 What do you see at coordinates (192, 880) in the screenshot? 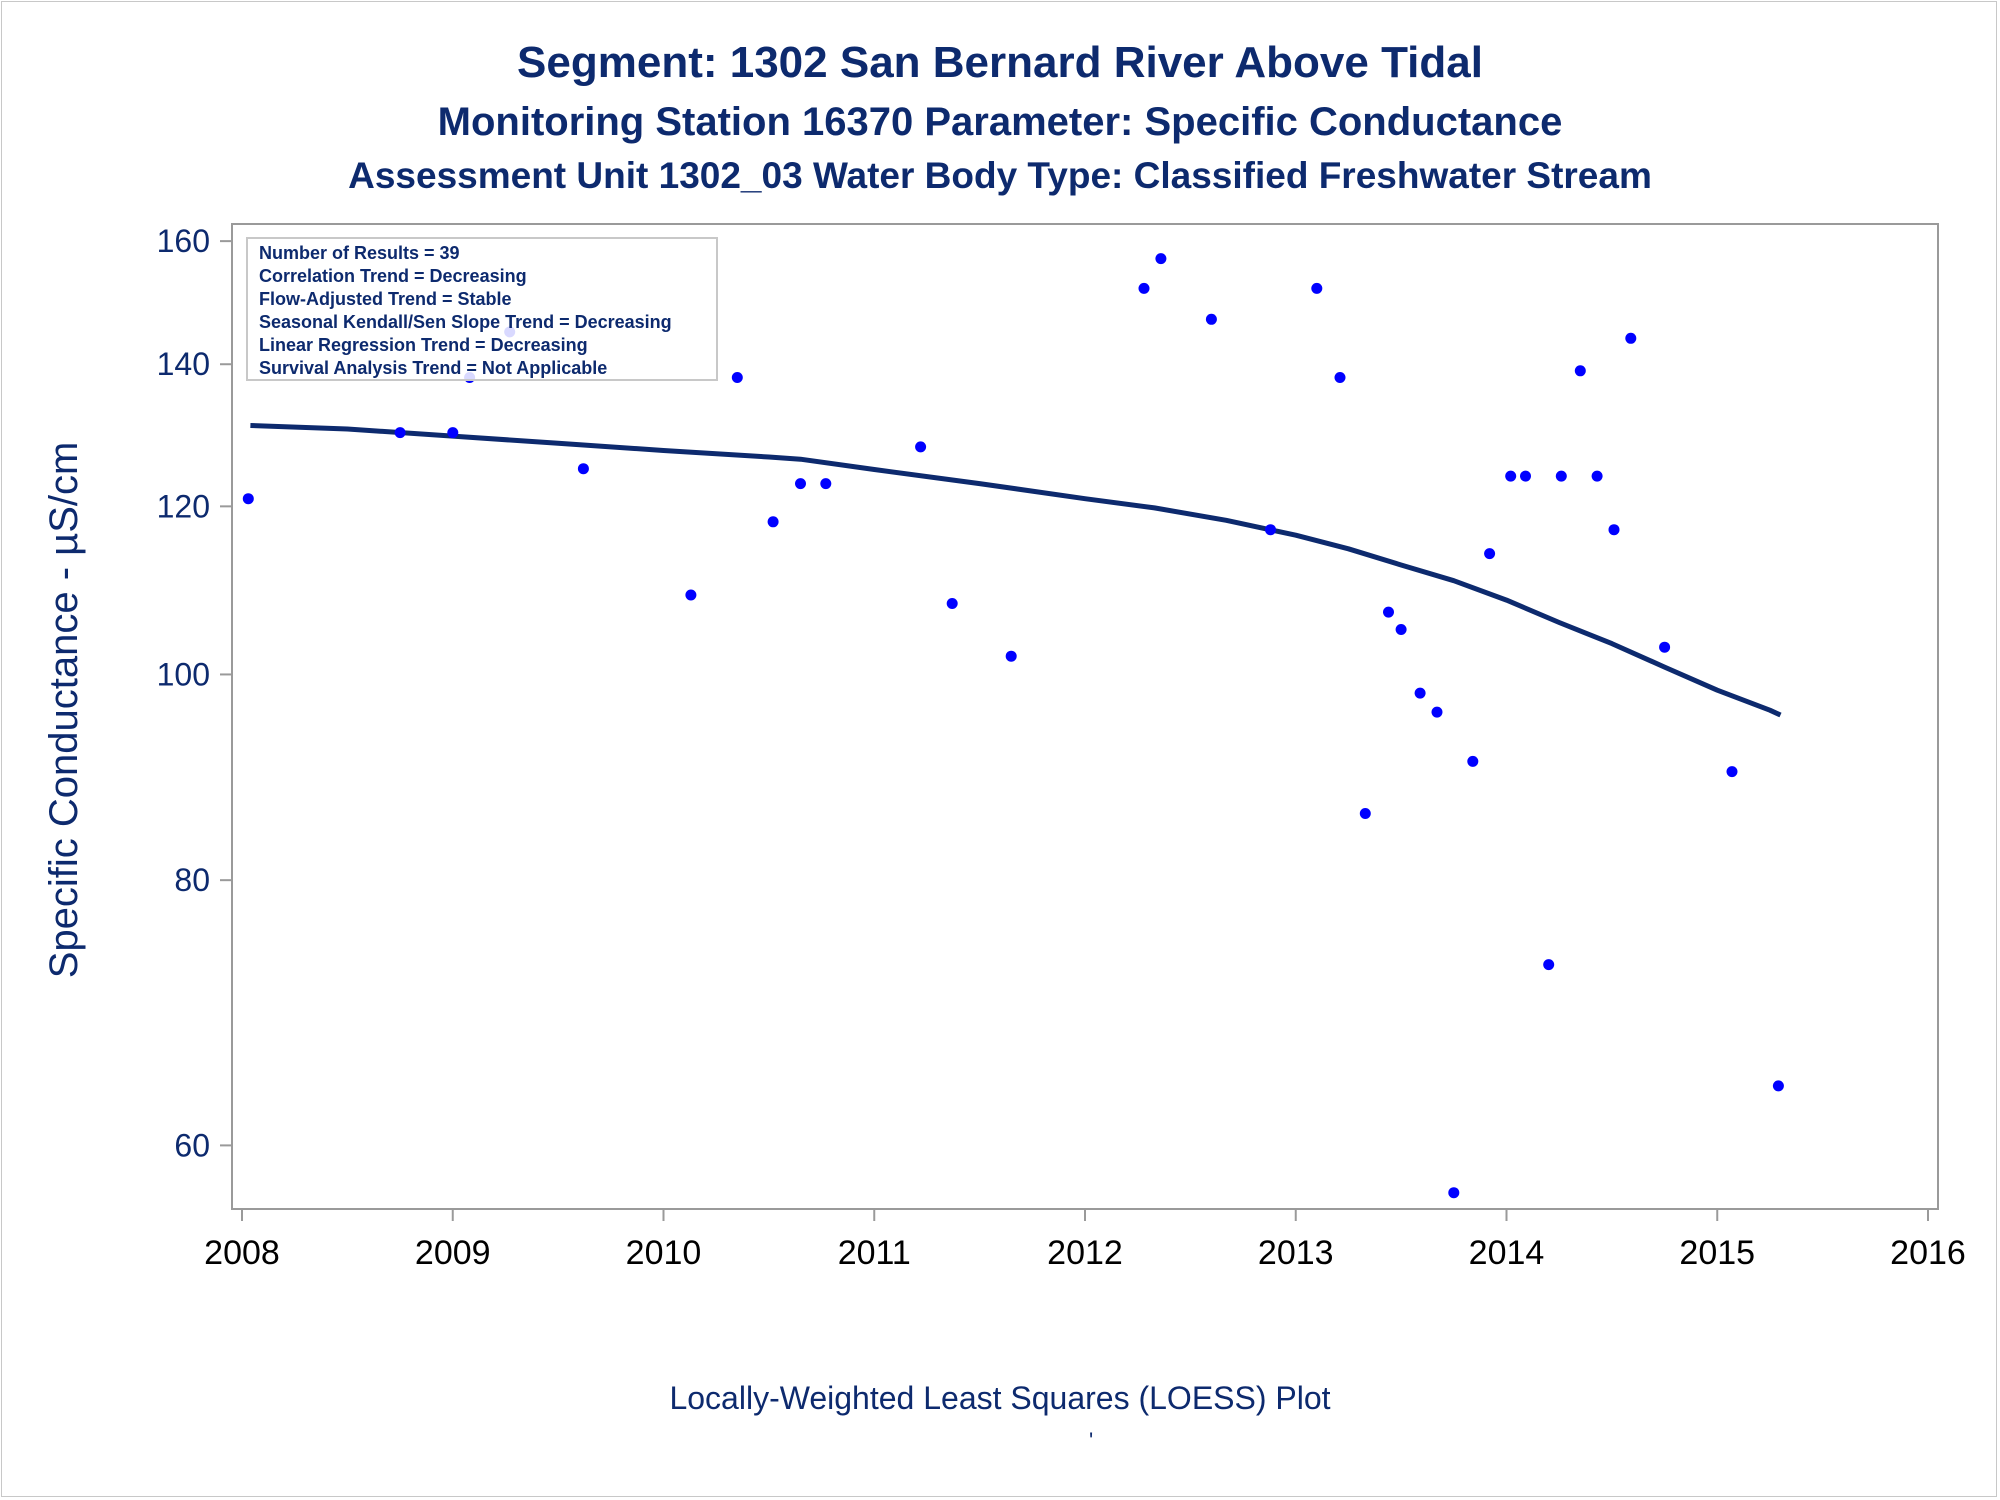
I see `y-tick-label-80: 80` at bounding box center [192, 880].